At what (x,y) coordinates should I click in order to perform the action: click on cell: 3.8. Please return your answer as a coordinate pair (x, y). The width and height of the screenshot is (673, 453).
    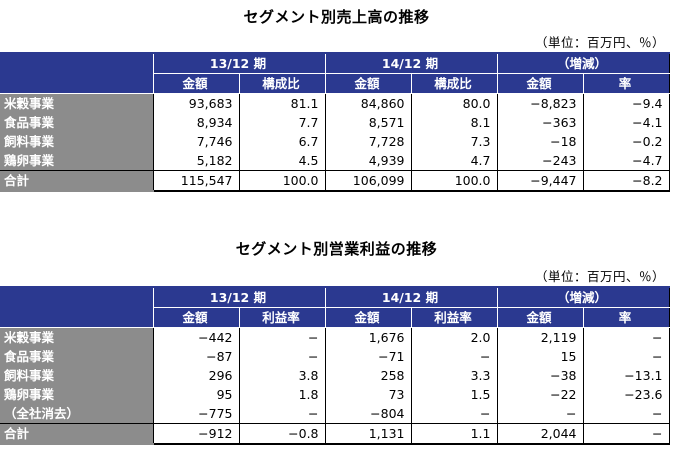
    Looking at the image, I should click on (281, 375).